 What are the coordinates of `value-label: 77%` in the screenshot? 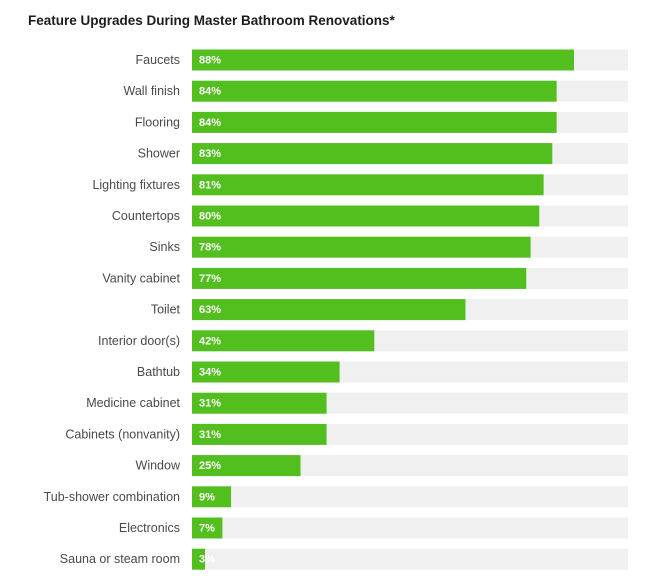 It's located at (210, 279).